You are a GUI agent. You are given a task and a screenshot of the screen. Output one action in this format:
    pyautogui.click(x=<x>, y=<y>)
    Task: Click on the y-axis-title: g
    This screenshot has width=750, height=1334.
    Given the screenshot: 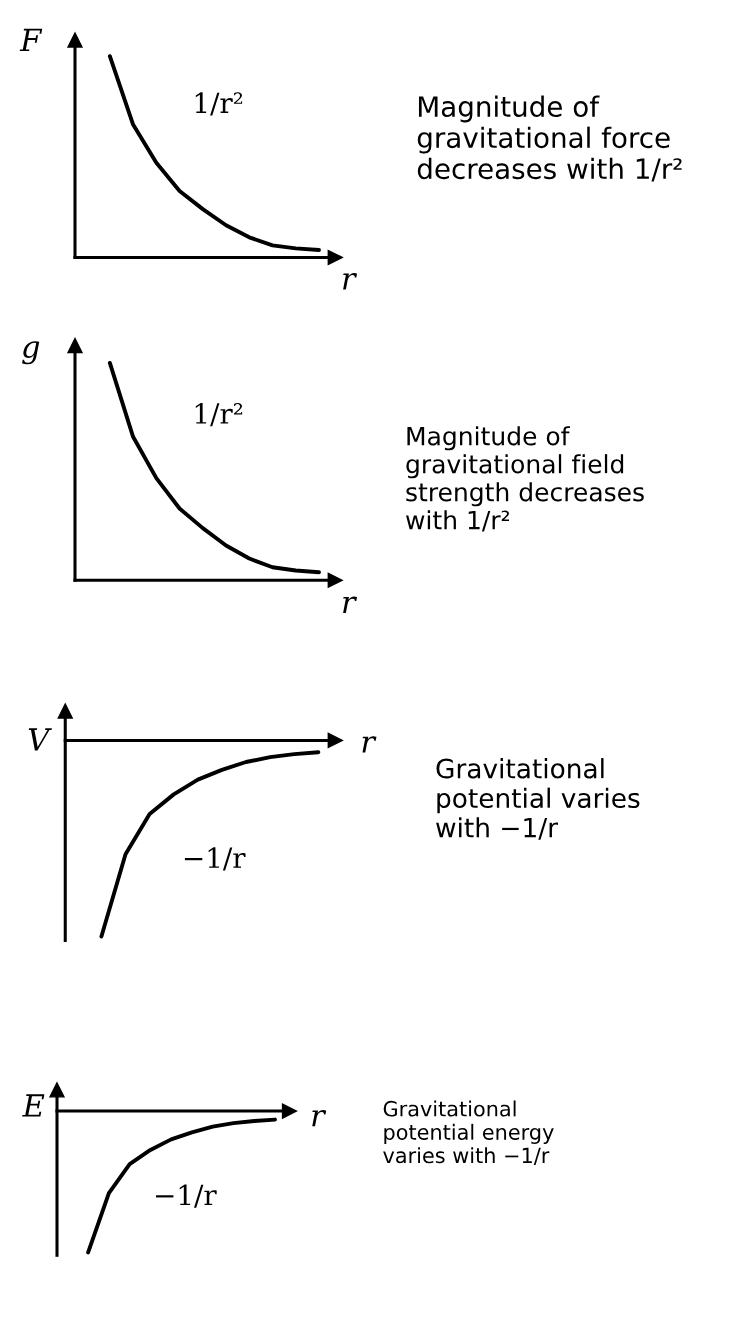 What is the action you would take?
    pyautogui.click(x=31, y=353)
    